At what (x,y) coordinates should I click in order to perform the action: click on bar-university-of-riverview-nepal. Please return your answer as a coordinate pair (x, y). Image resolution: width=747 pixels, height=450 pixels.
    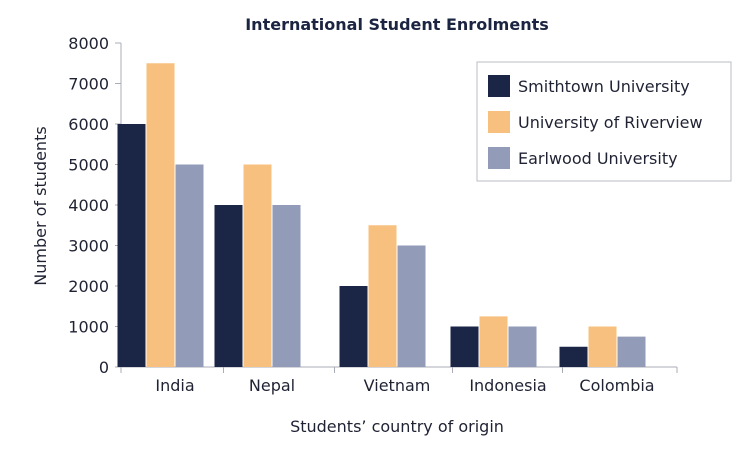
    Looking at the image, I should click on (257, 265).